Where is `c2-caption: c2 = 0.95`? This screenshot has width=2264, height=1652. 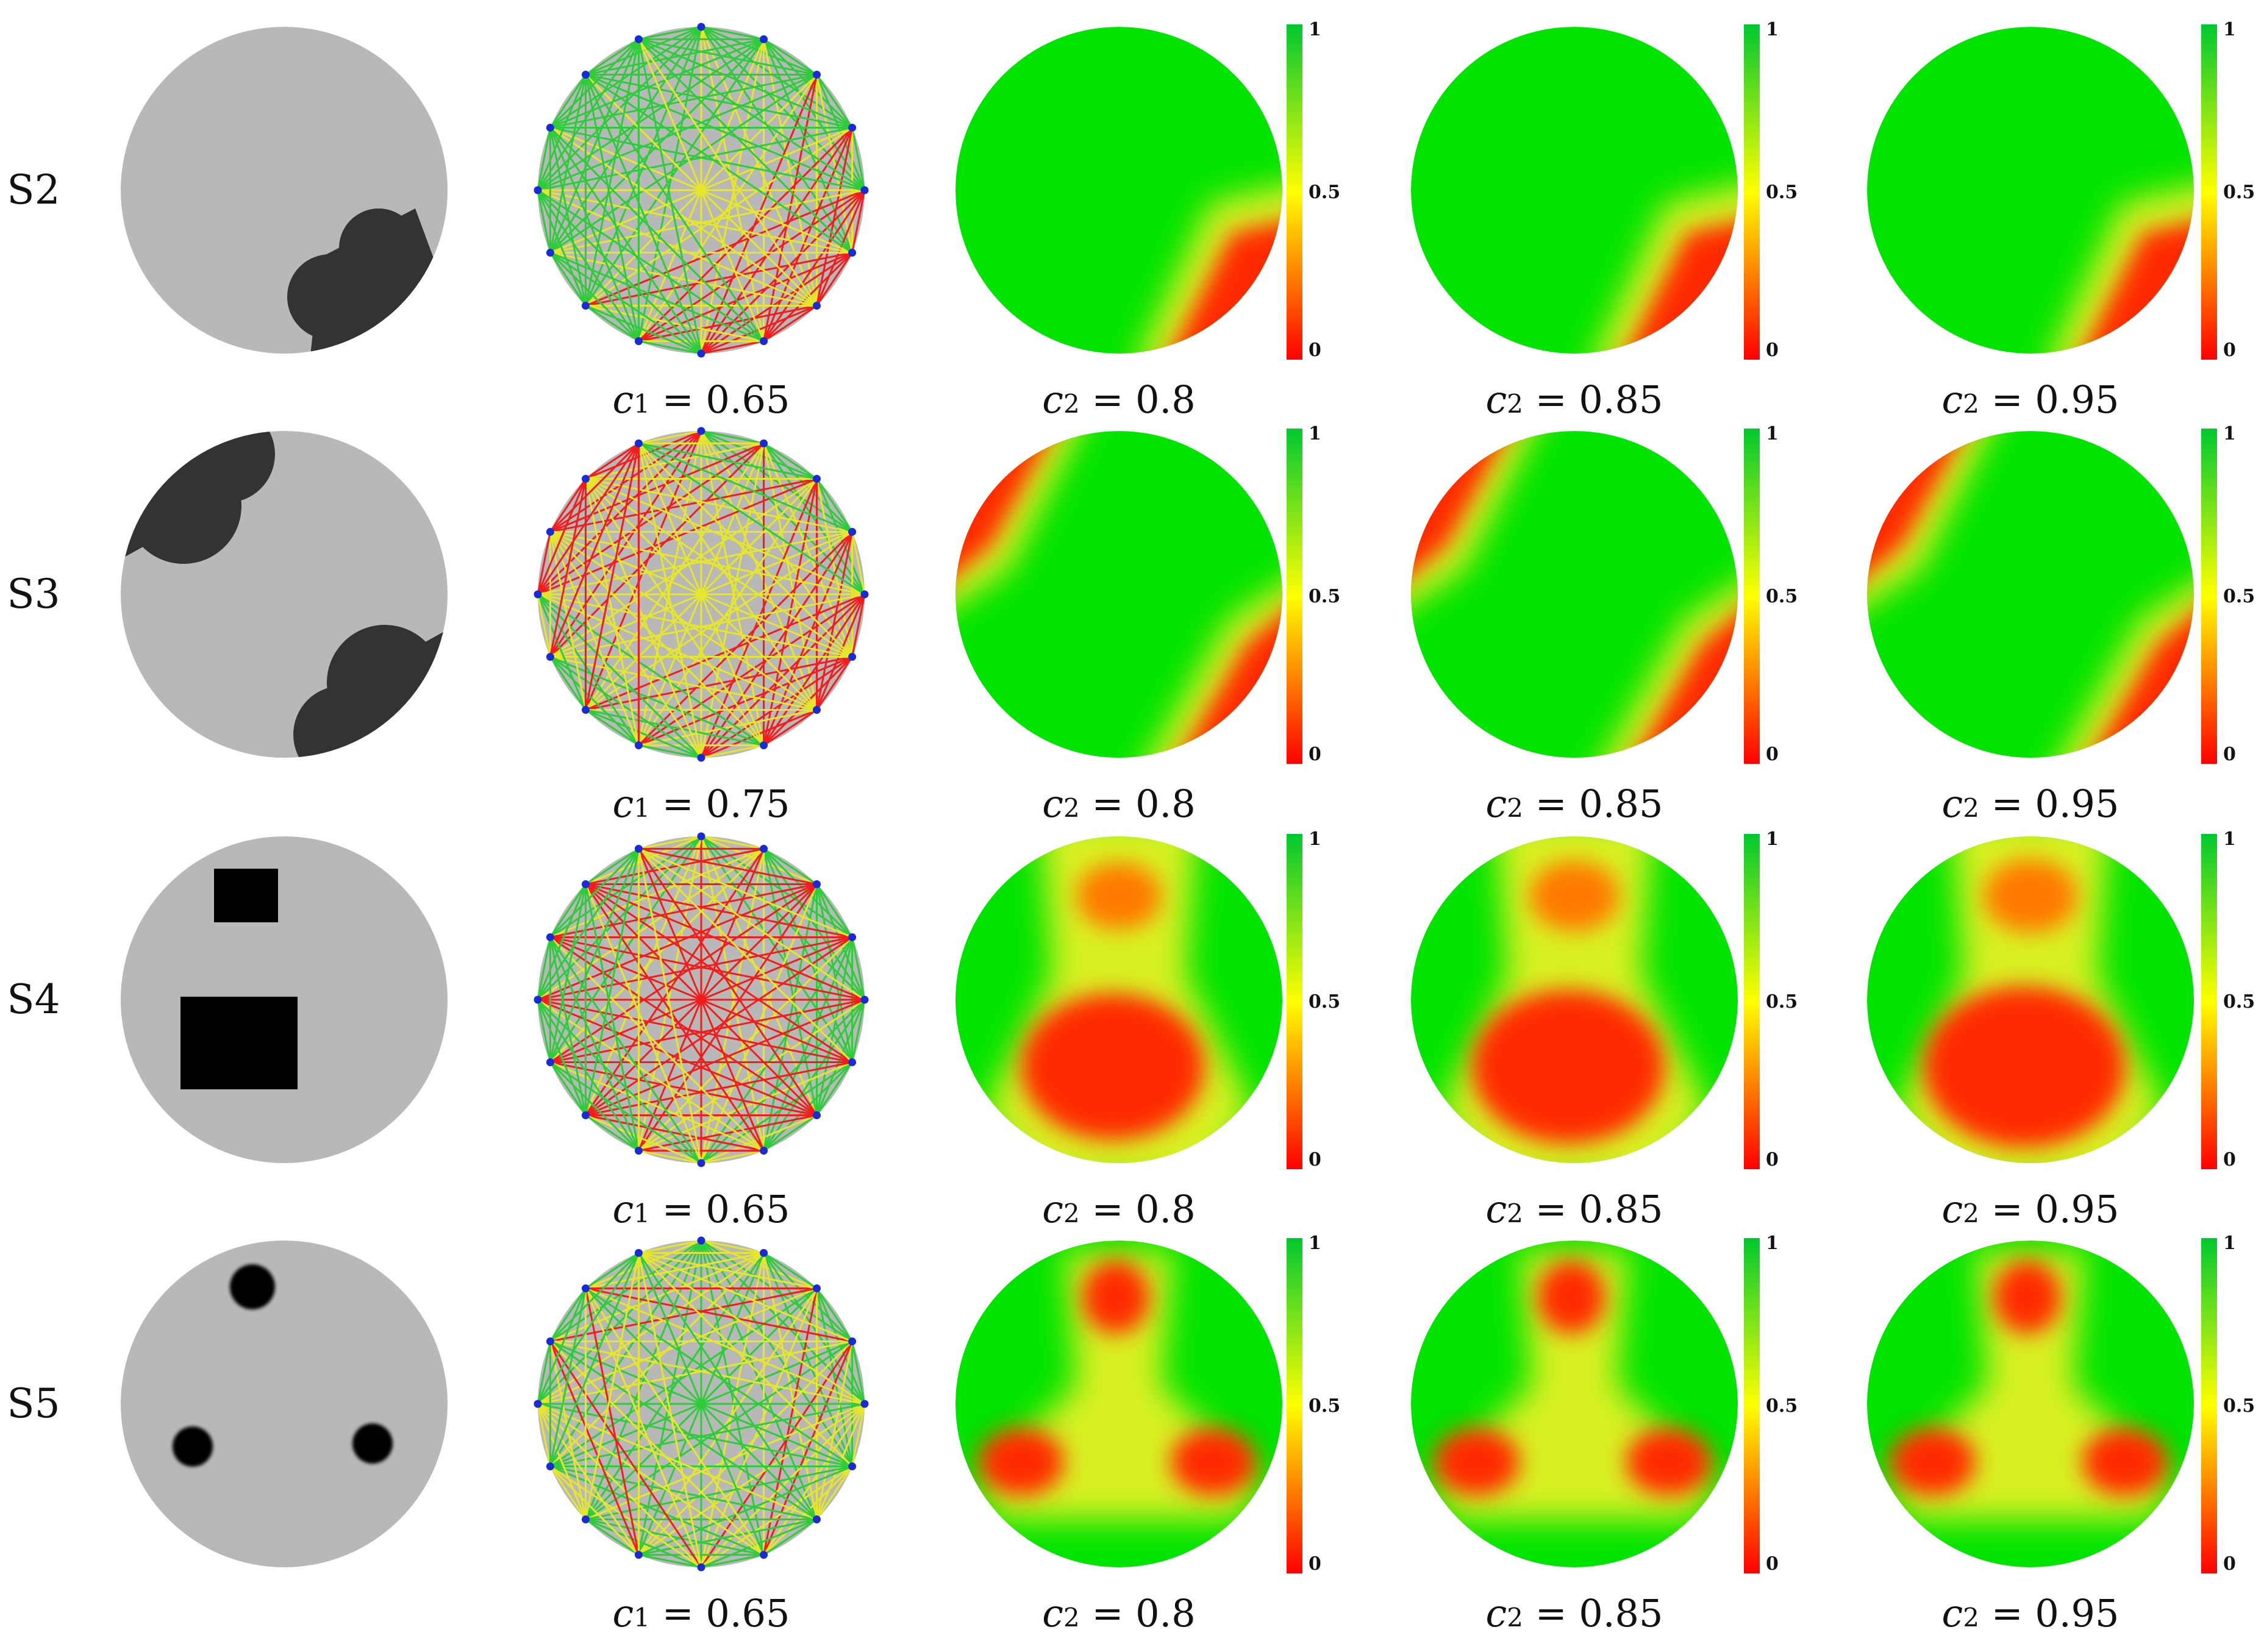
c2-caption: c2 = 0.95 is located at coordinates (2031, 1209).